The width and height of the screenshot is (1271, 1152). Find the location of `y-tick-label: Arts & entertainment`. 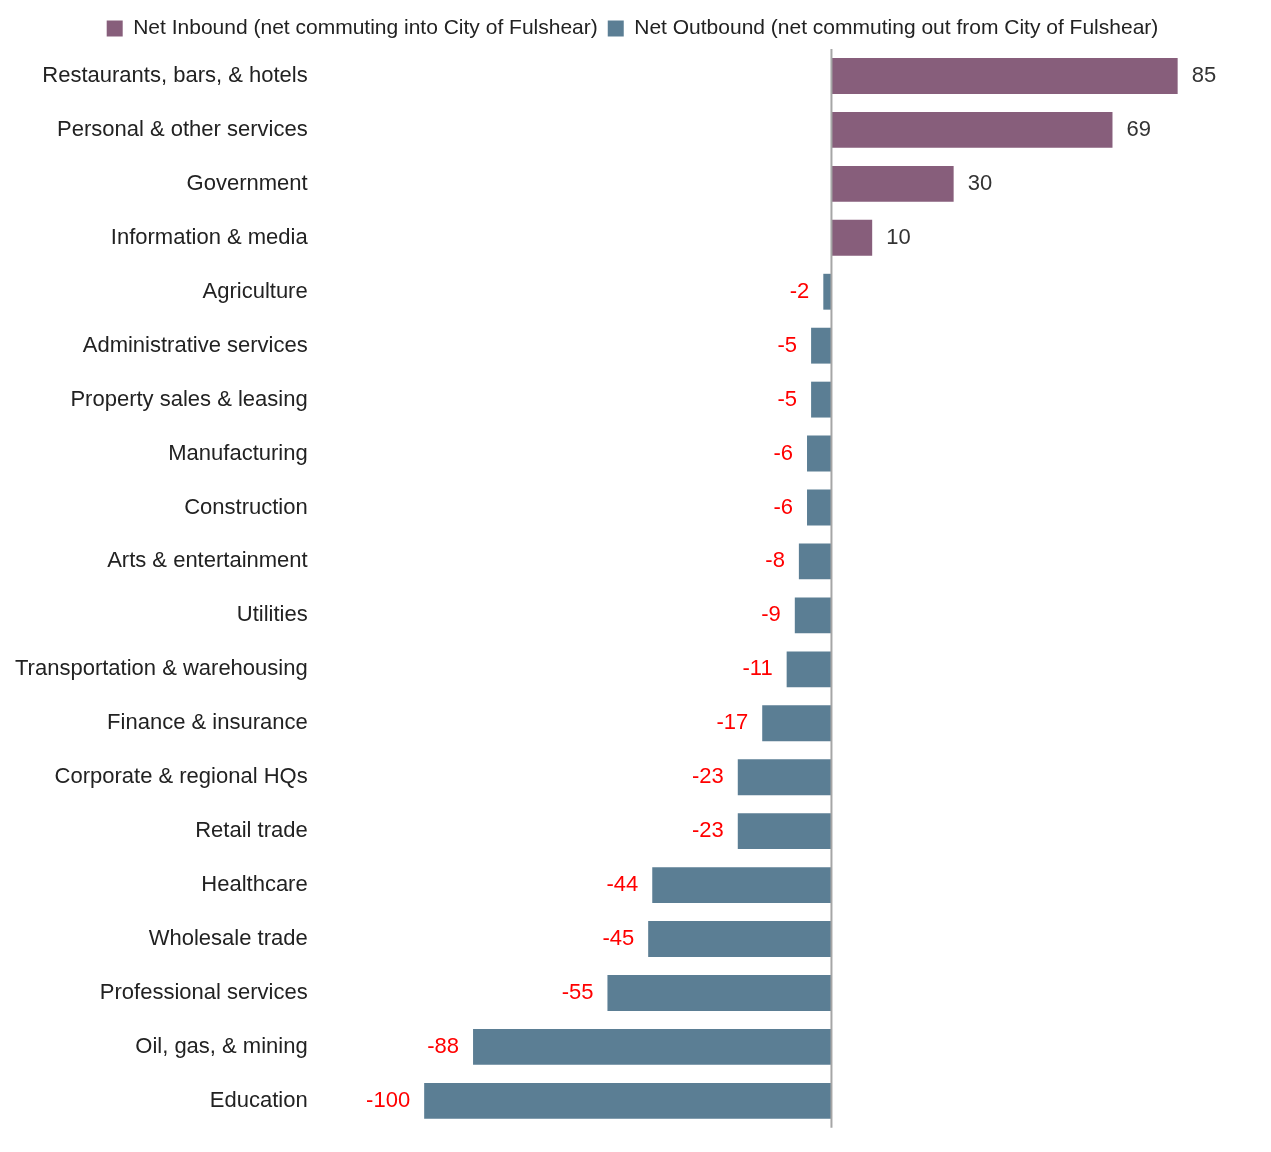

y-tick-label: Arts & entertainment is located at coordinates (207, 560).